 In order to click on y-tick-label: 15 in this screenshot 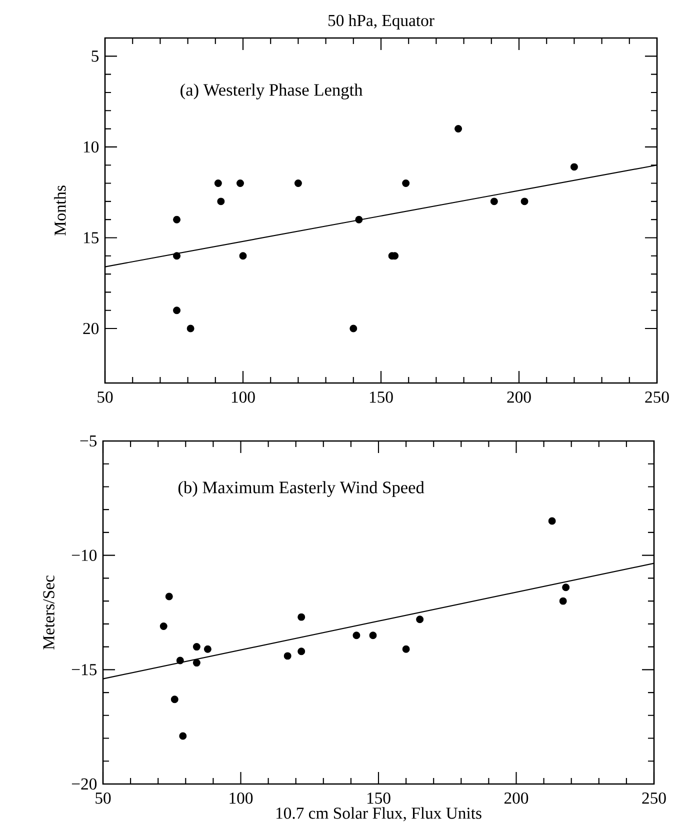, I will do `click(91, 238)`.